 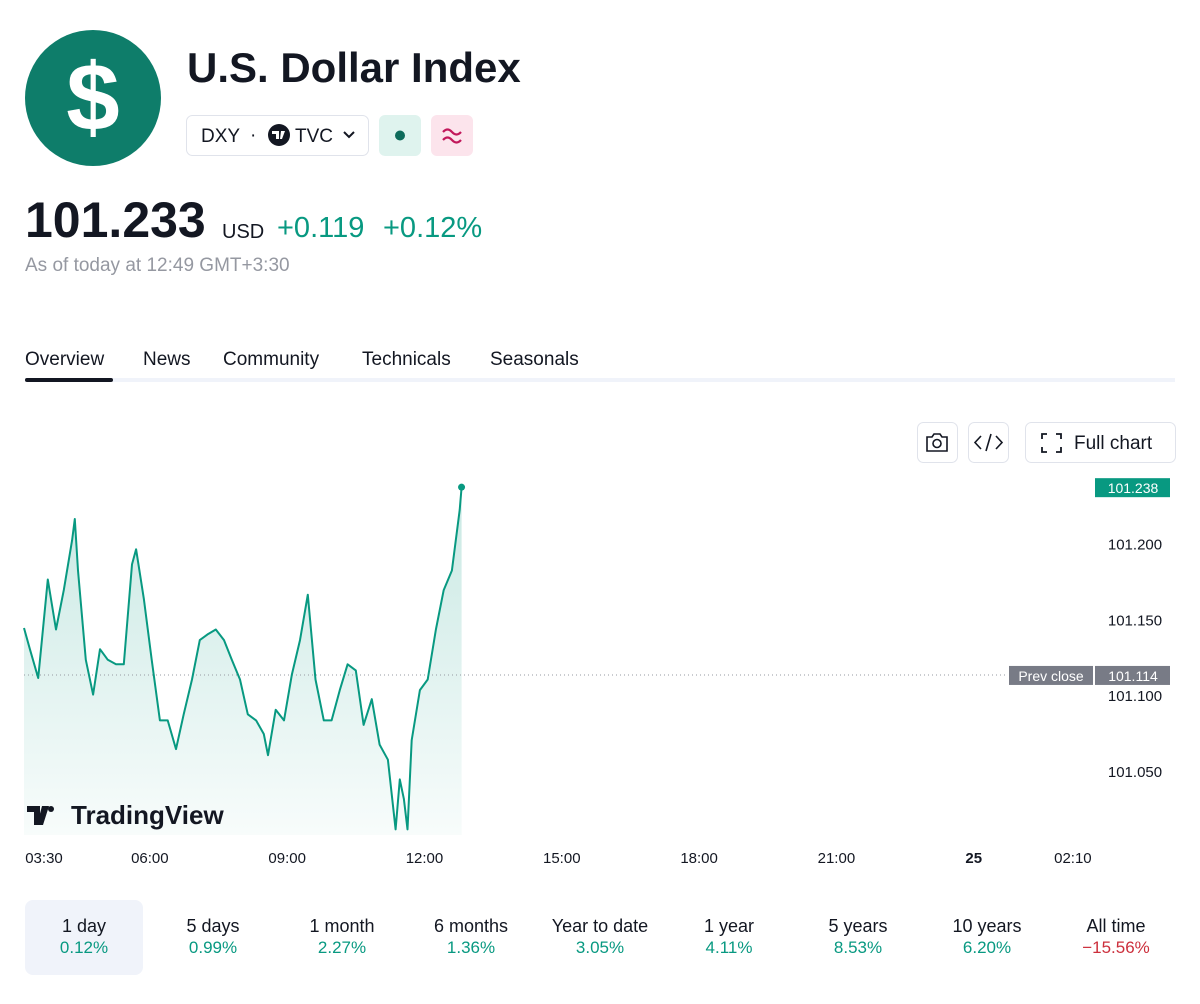 I want to click on range-change: 3.05%, so click(x=600, y=947).